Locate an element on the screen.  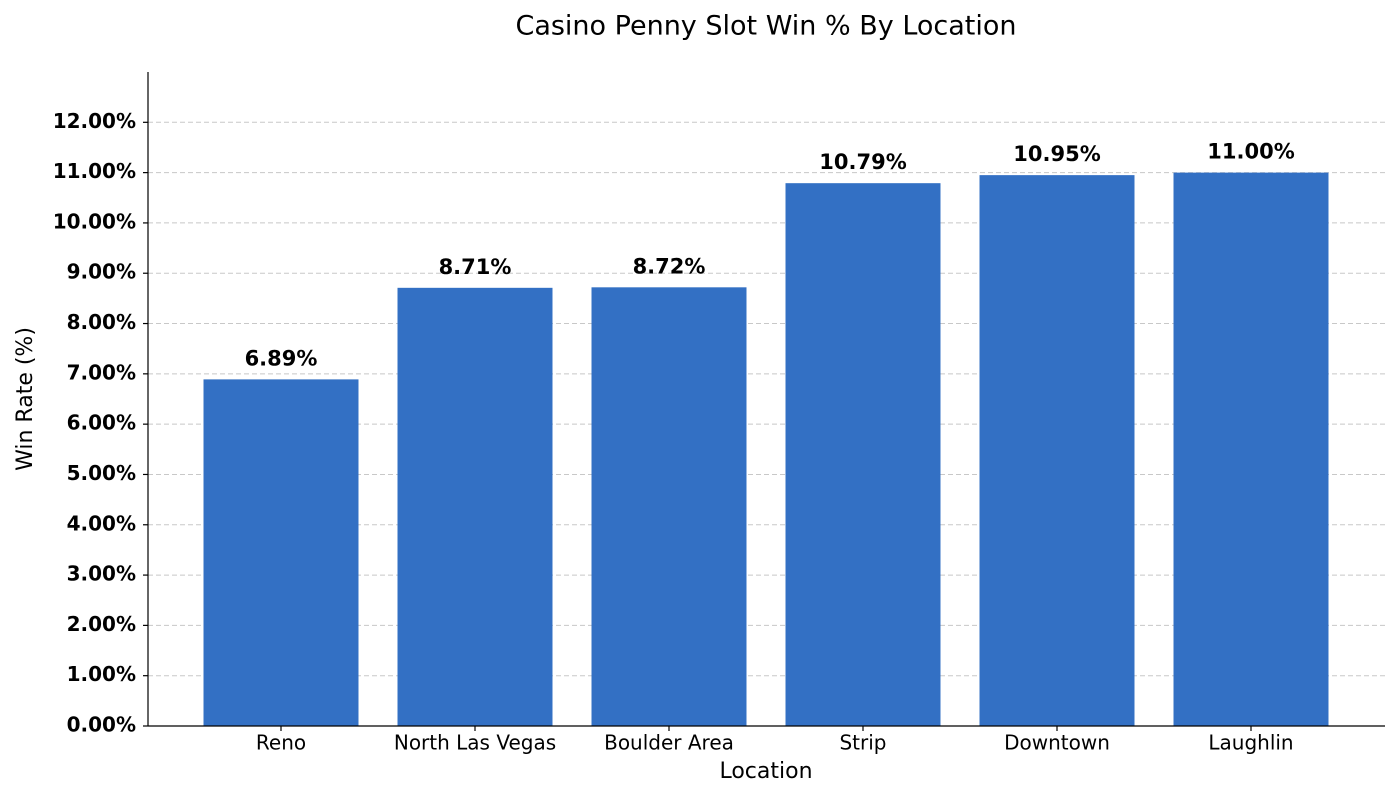
x-tick-label: Laughlin is located at coordinates (1250, 743).